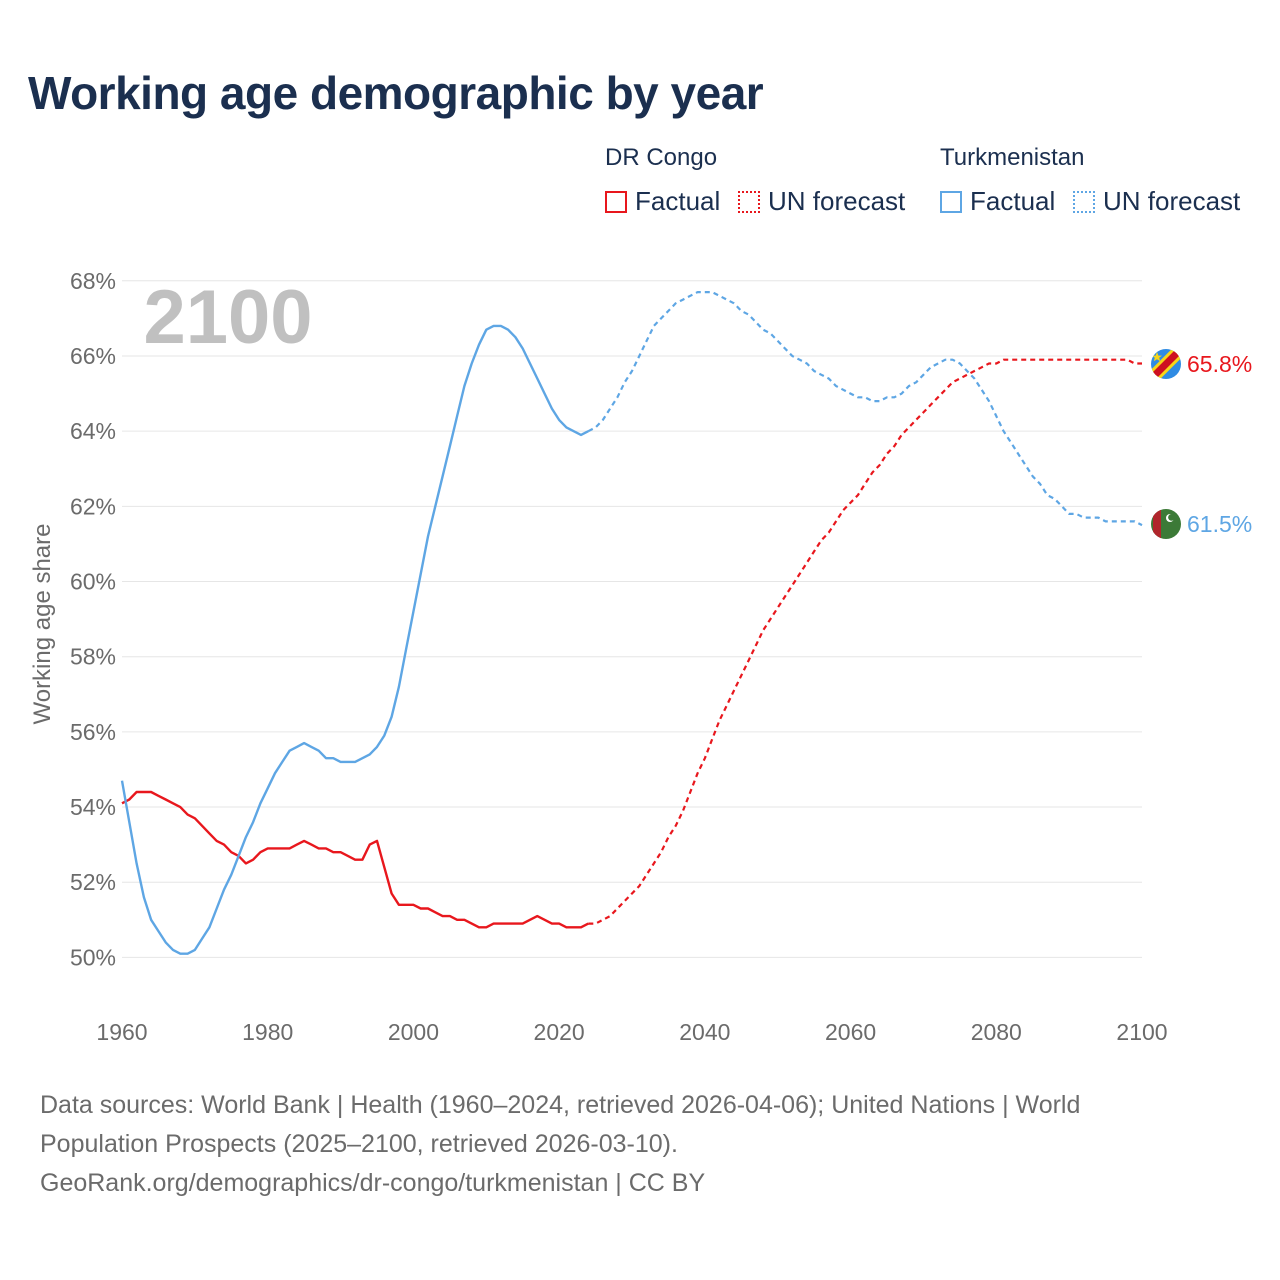 The image size is (1280, 1280). Describe the element at coordinates (93, 356) in the screenshot. I see `y-tick-label: 66%` at that location.